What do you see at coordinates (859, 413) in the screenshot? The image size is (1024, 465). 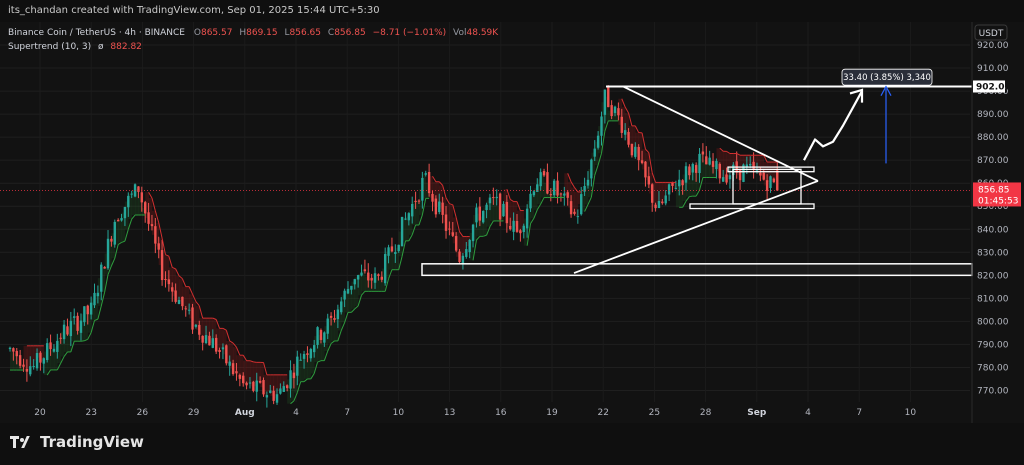 I see `x-tick-label: 7` at bounding box center [859, 413].